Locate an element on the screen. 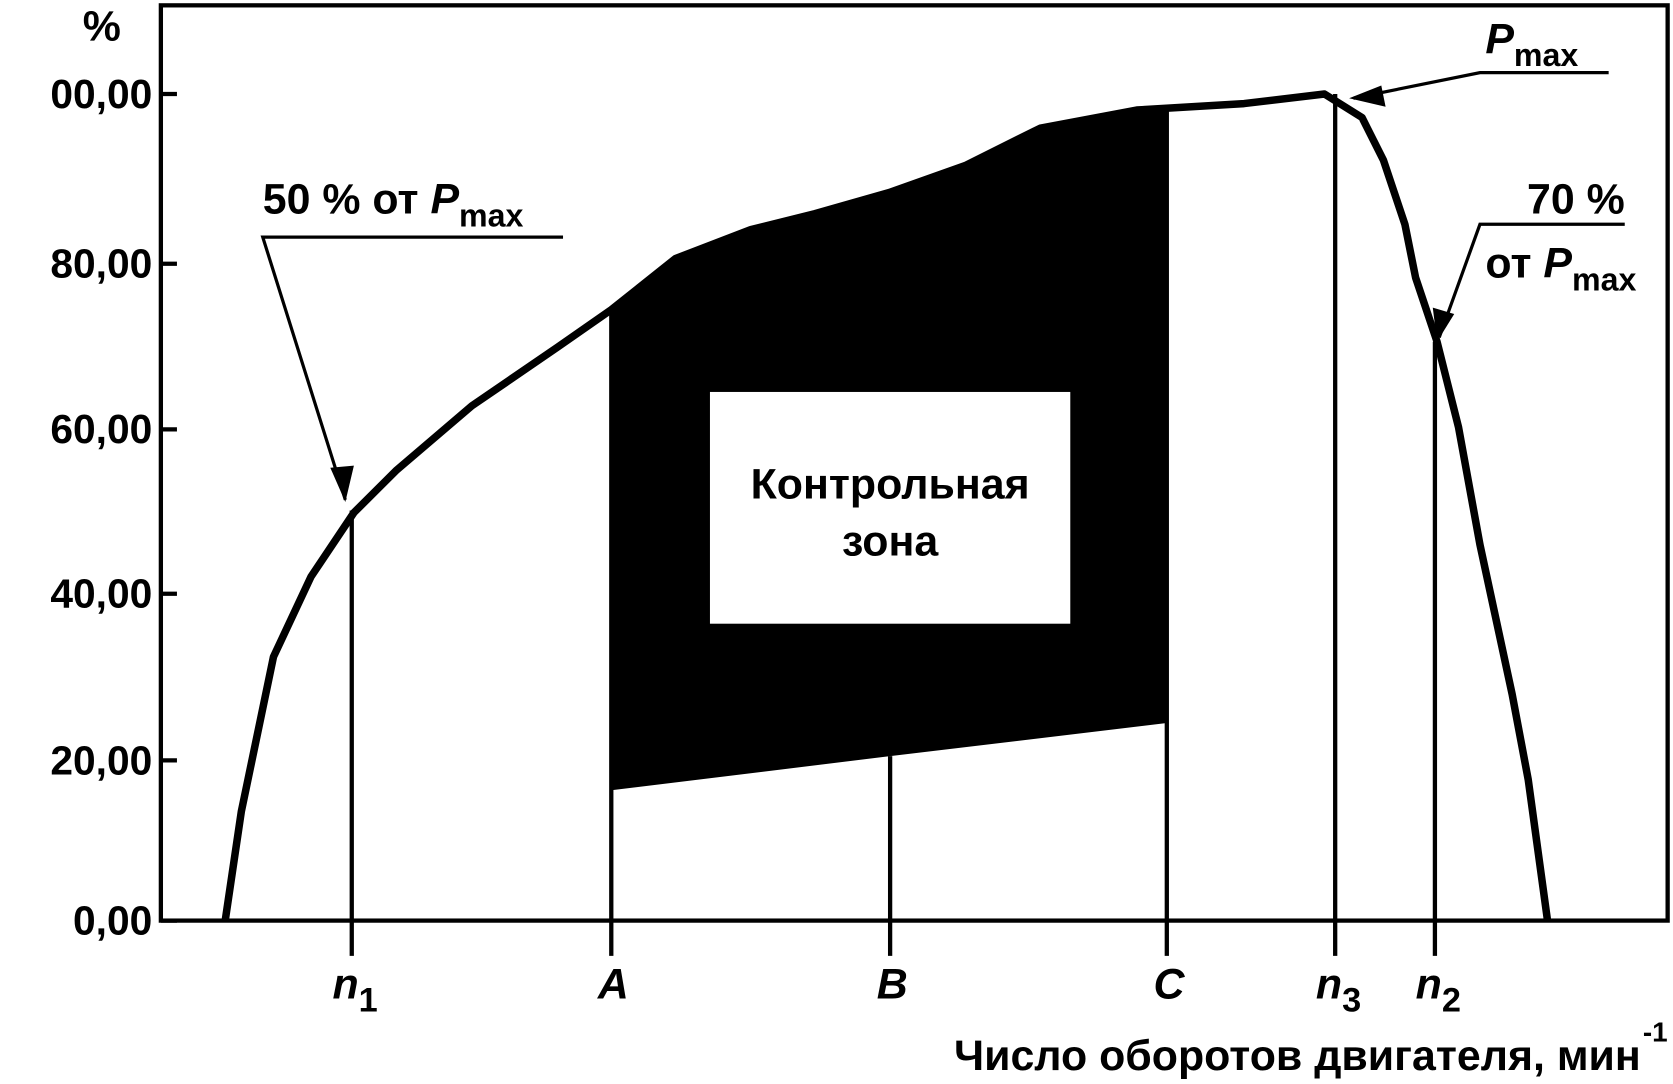 This screenshot has height=1084, width=1673. y-tick-label: 00,00 is located at coordinates (101, 94).